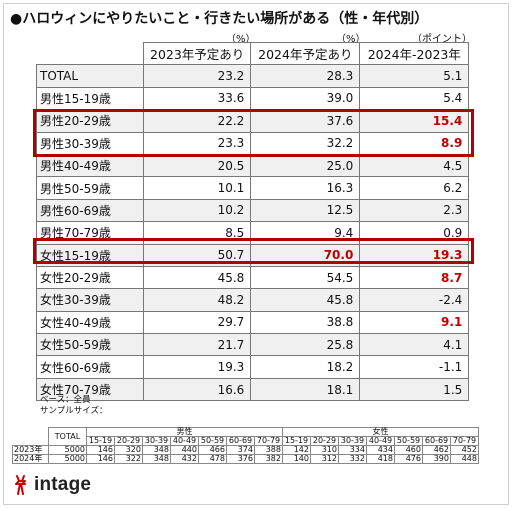 Image resolution: width=512 pixels, height=508 pixels. What do you see at coordinates (197, 165) in the screenshot?
I see `value-2023: 20.5` at bounding box center [197, 165].